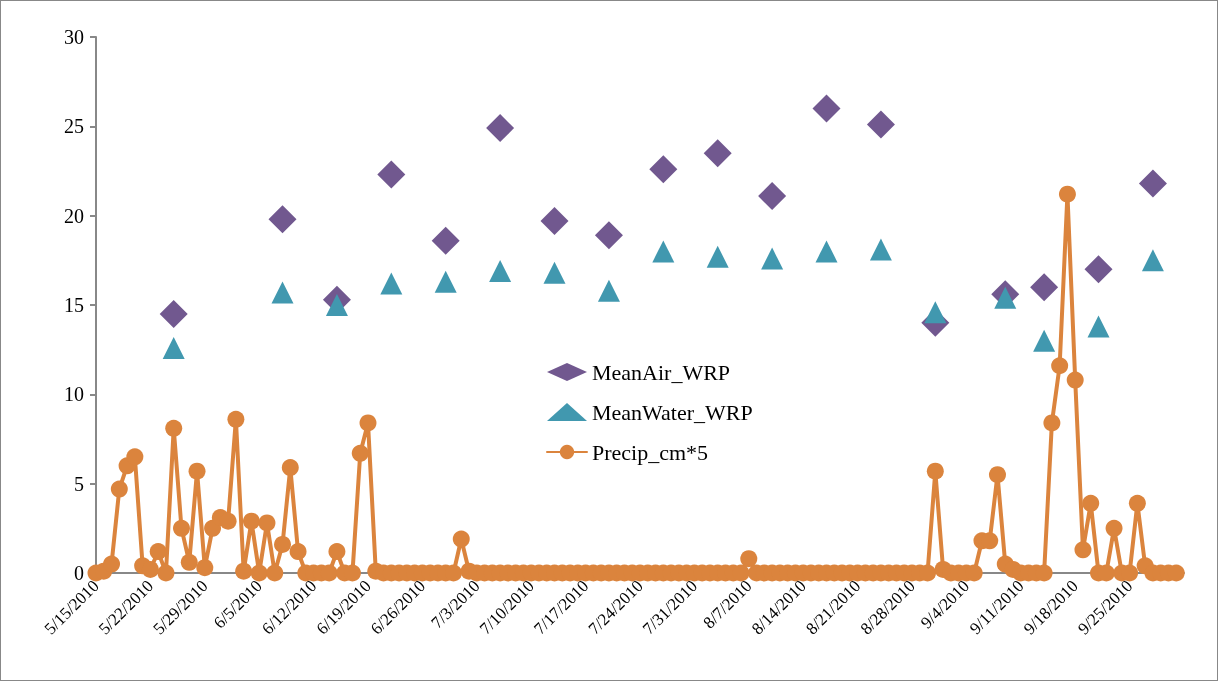  Describe the element at coordinates (650, 452) in the screenshot. I see `legend-label: Precip_cm*5` at that location.